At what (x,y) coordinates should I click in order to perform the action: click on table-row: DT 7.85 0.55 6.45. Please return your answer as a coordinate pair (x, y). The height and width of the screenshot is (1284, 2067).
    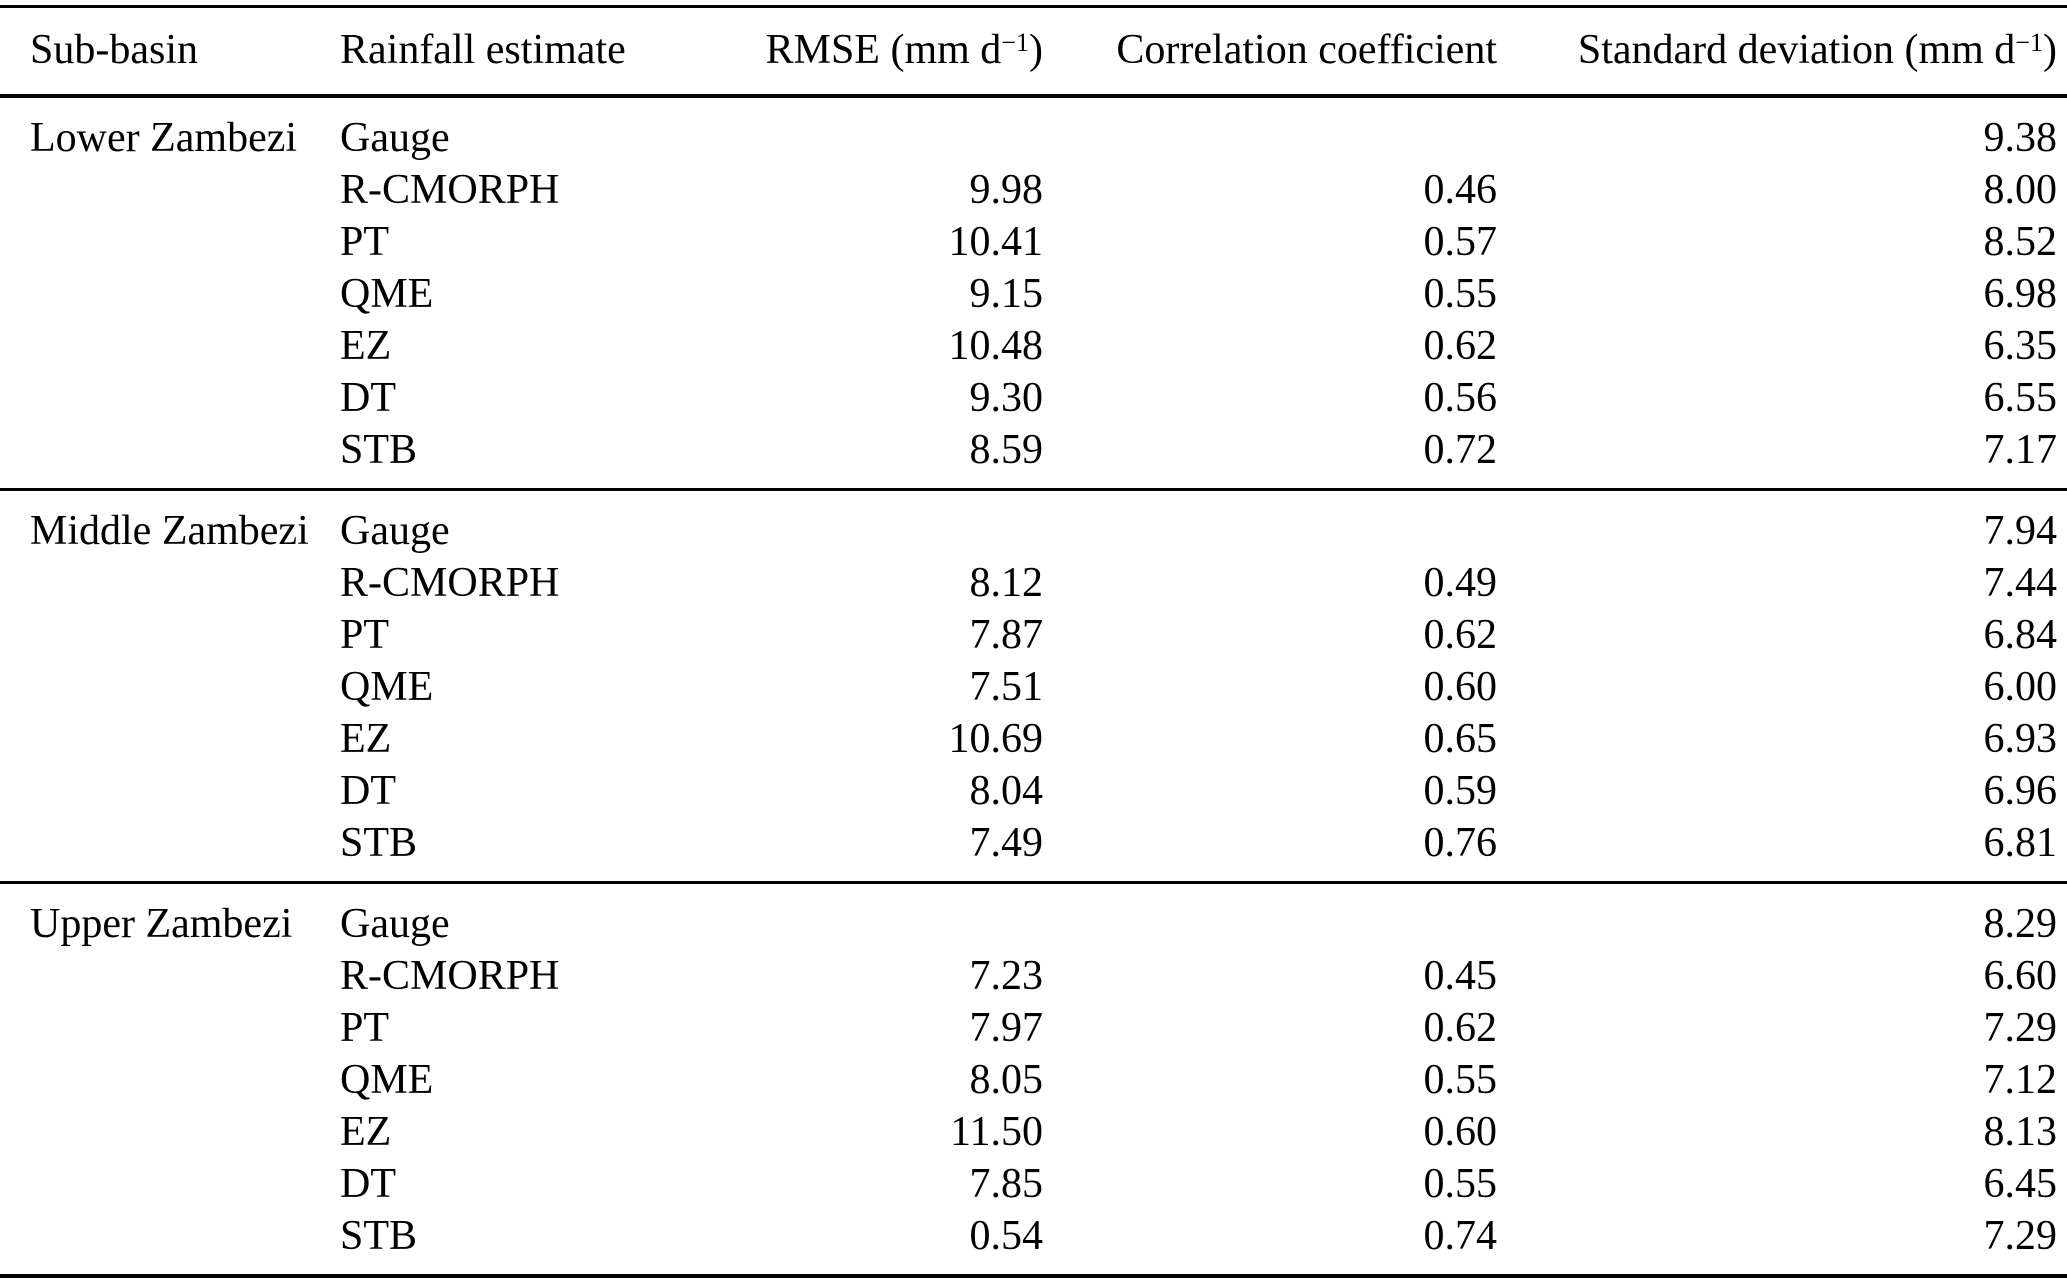
    Looking at the image, I should click on (1033, 1184).